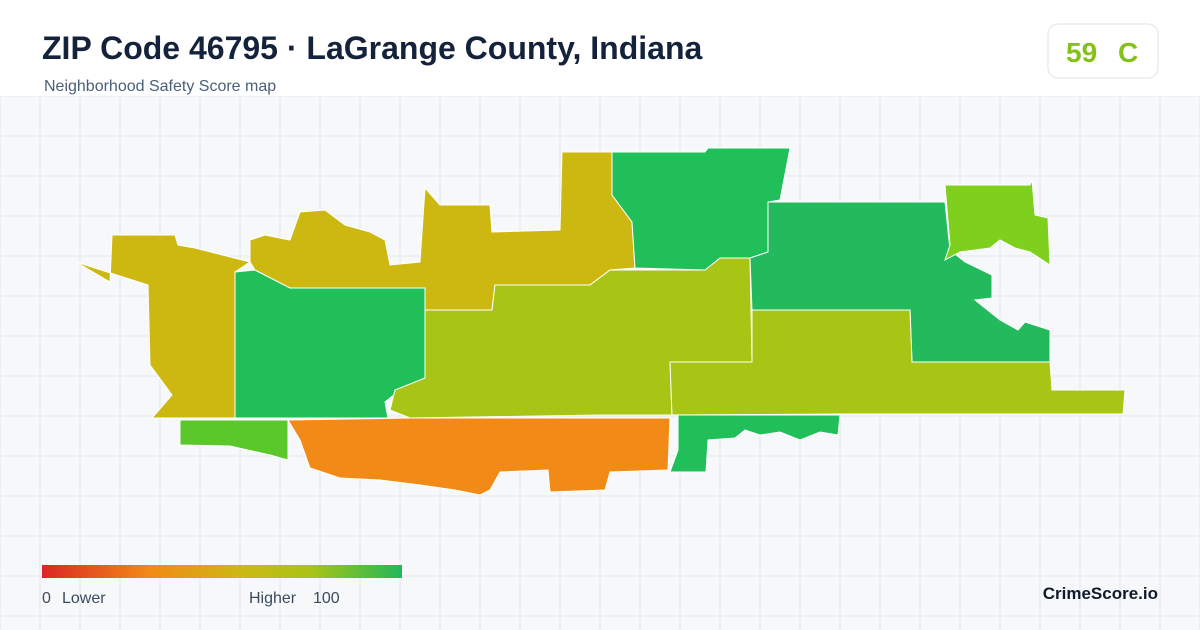 This screenshot has width=1200, height=630. I want to click on score: 59, so click(1081, 52).